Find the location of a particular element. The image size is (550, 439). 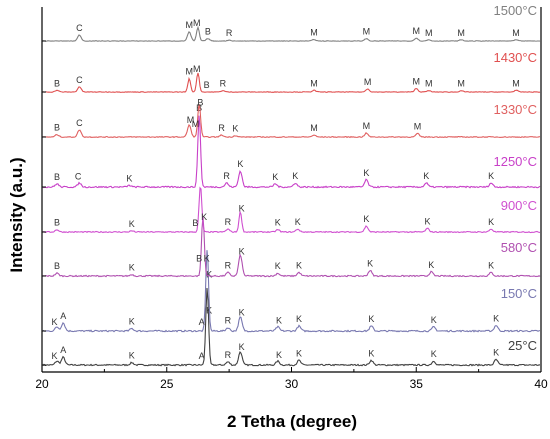

x-axis-label: 2 Tetha (degree) is located at coordinates (292, 421).